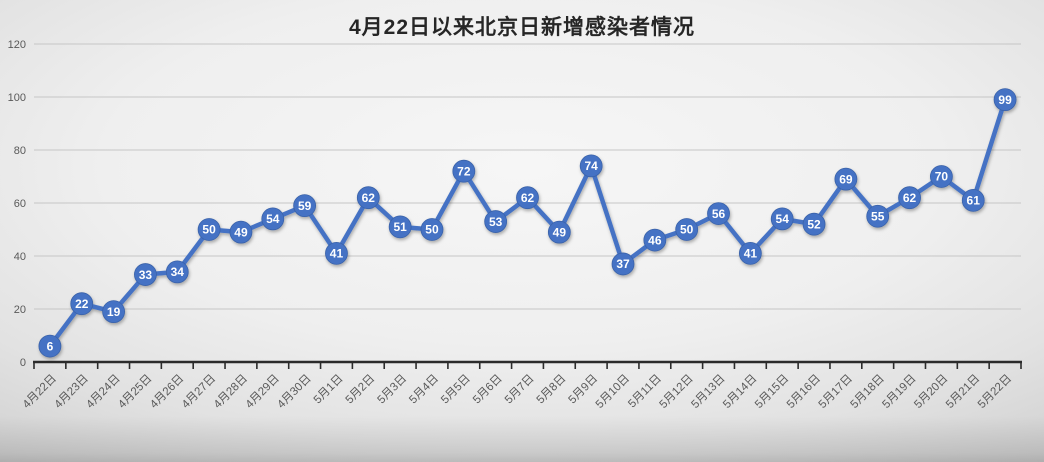 The image size is (1044, 462). What do you see at coordinates (708, 392) in the screenshot?
I see `x-axis-label: 5月13日` at bounding box center [708, 392].